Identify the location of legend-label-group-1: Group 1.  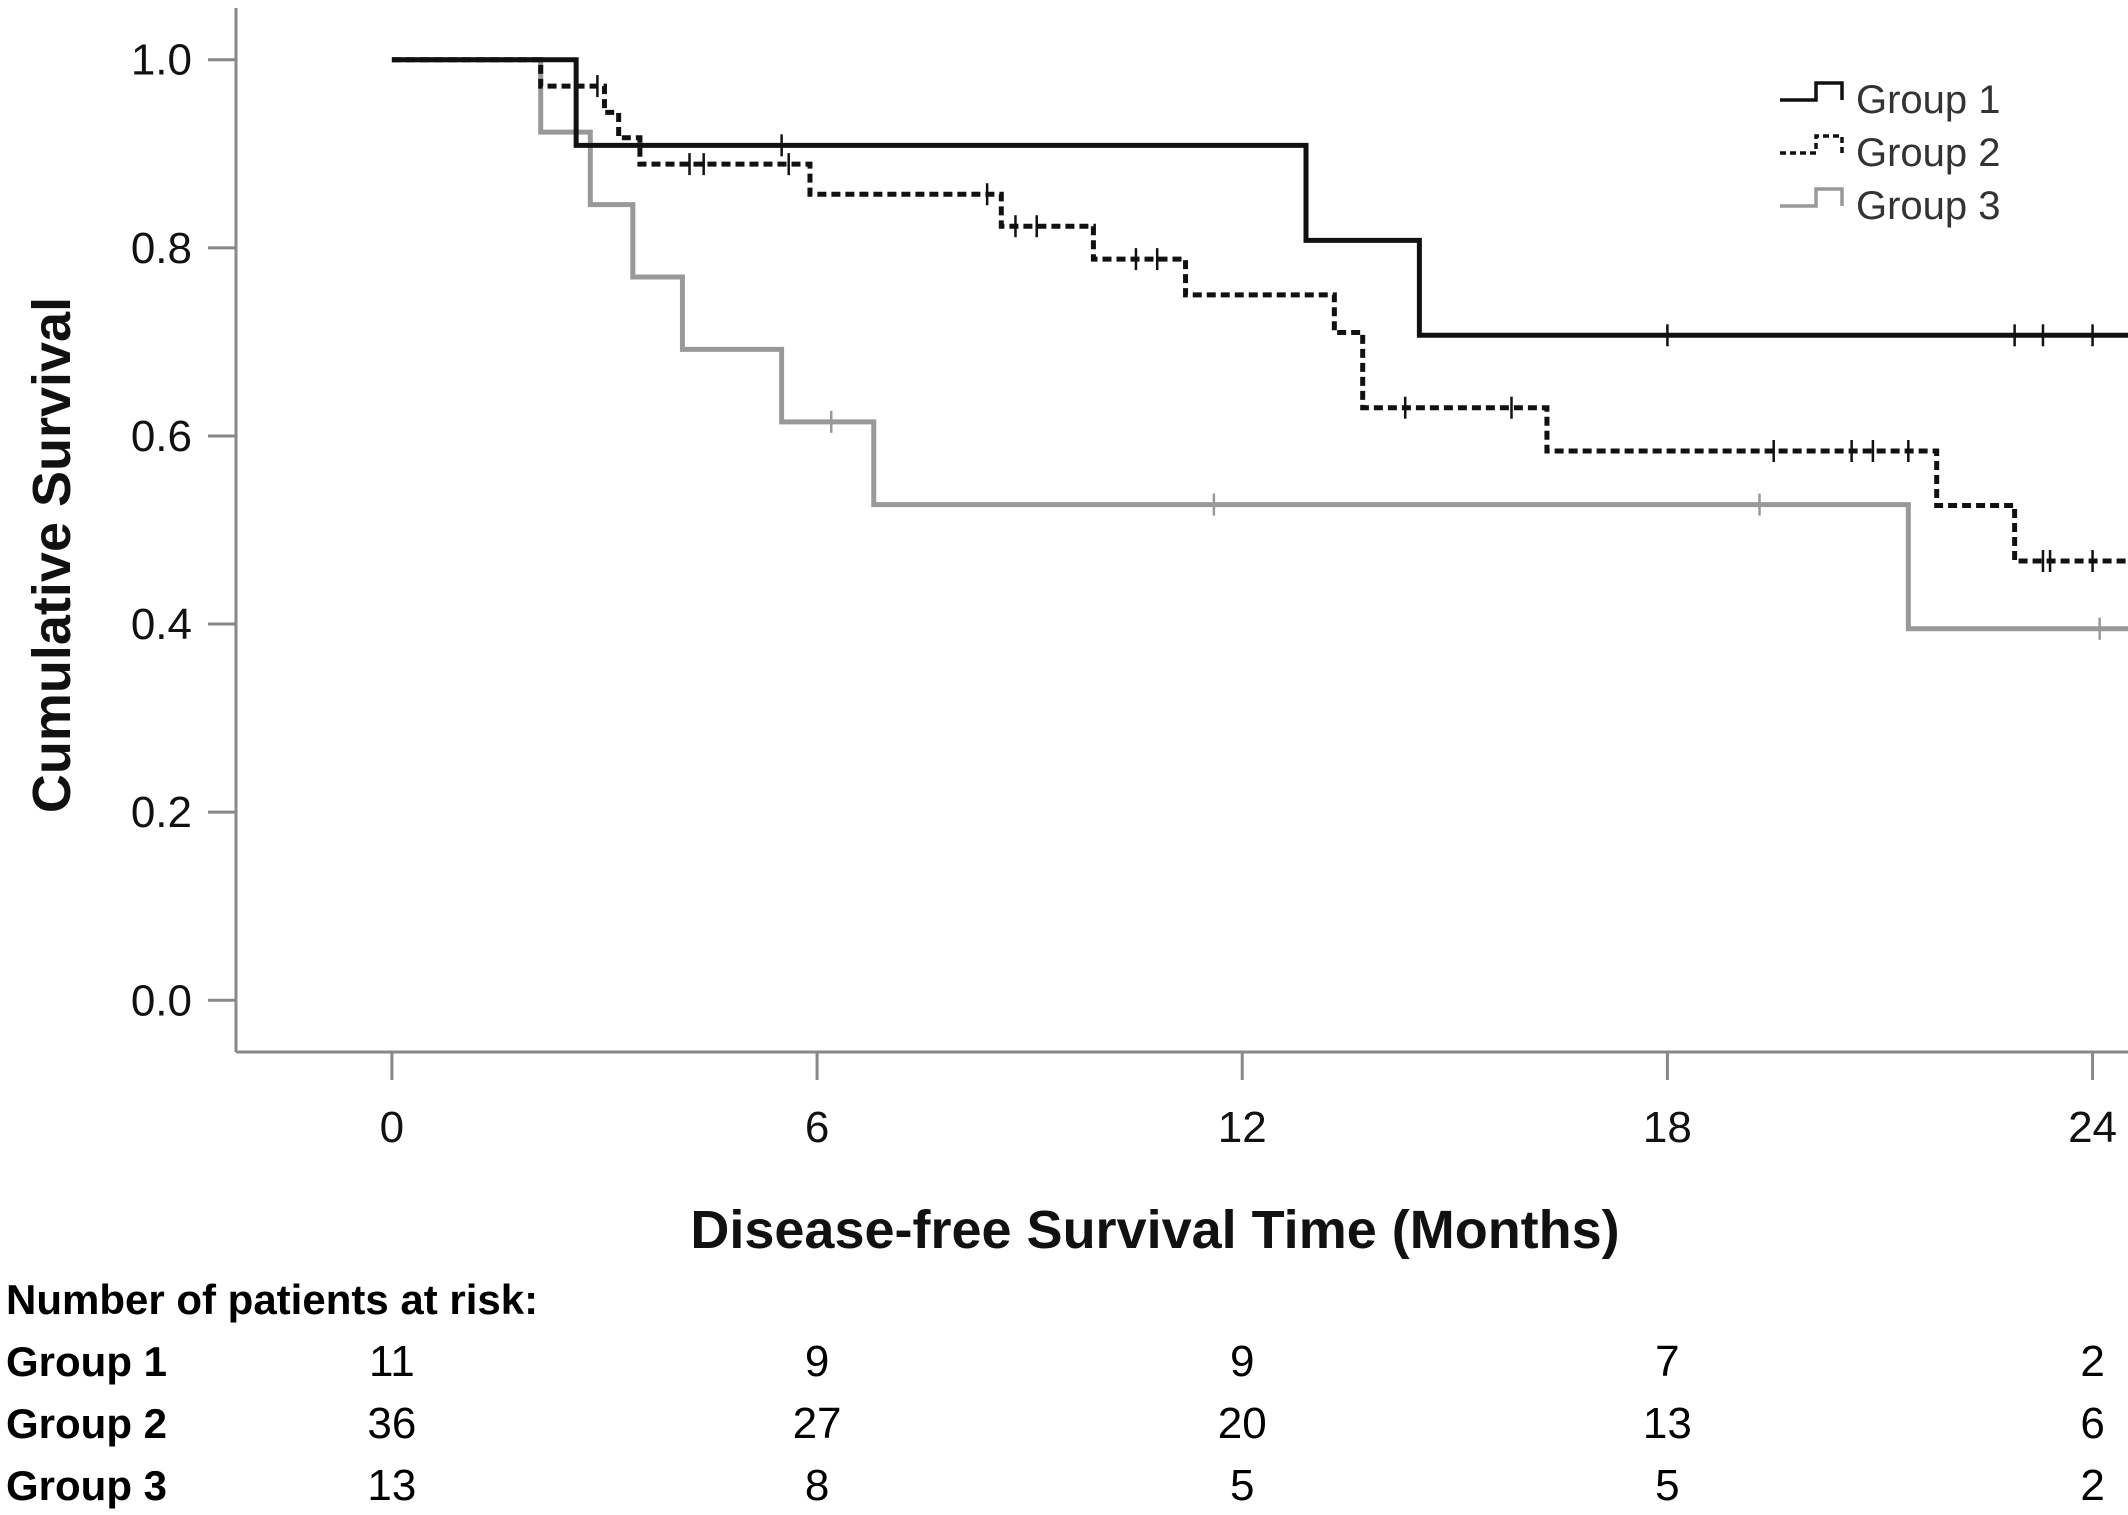
(1928, 100).